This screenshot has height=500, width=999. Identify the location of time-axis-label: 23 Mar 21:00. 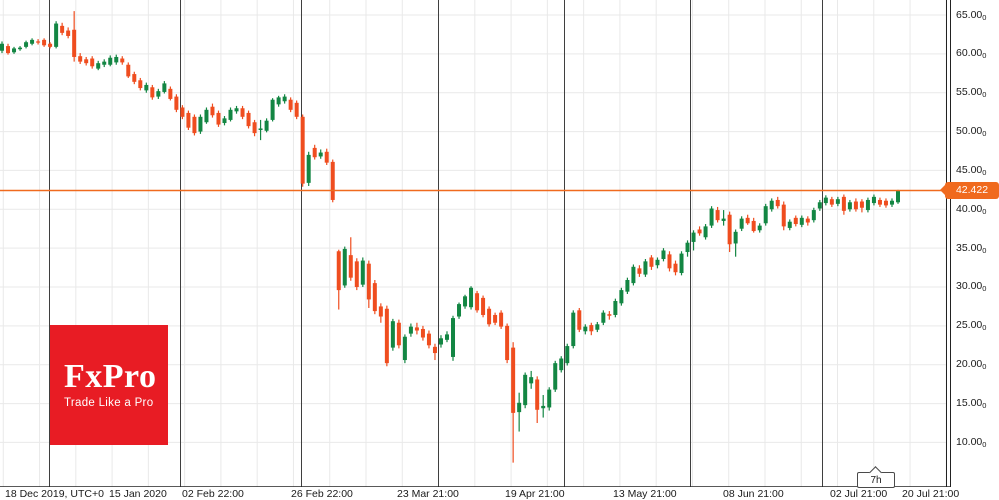
(428, 494).